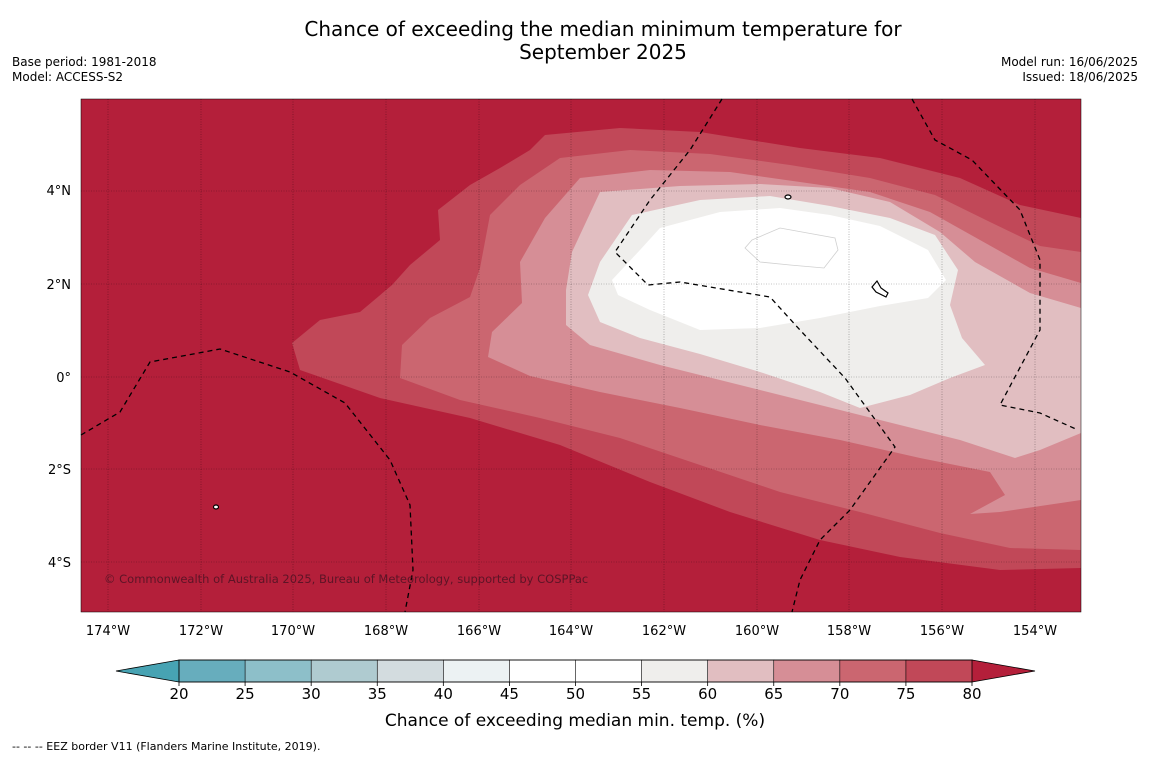 This screenshot has height=758, width=1150. I want to click on lon-label: 156°W, so click(942, 631).